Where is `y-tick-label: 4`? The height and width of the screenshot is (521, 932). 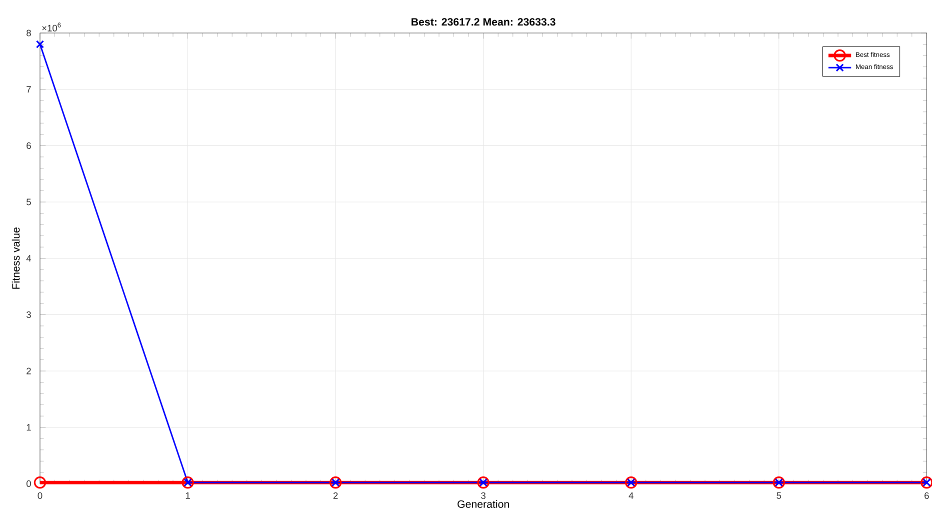
y-tick-label: 4 is located at coordinates (29, 258).